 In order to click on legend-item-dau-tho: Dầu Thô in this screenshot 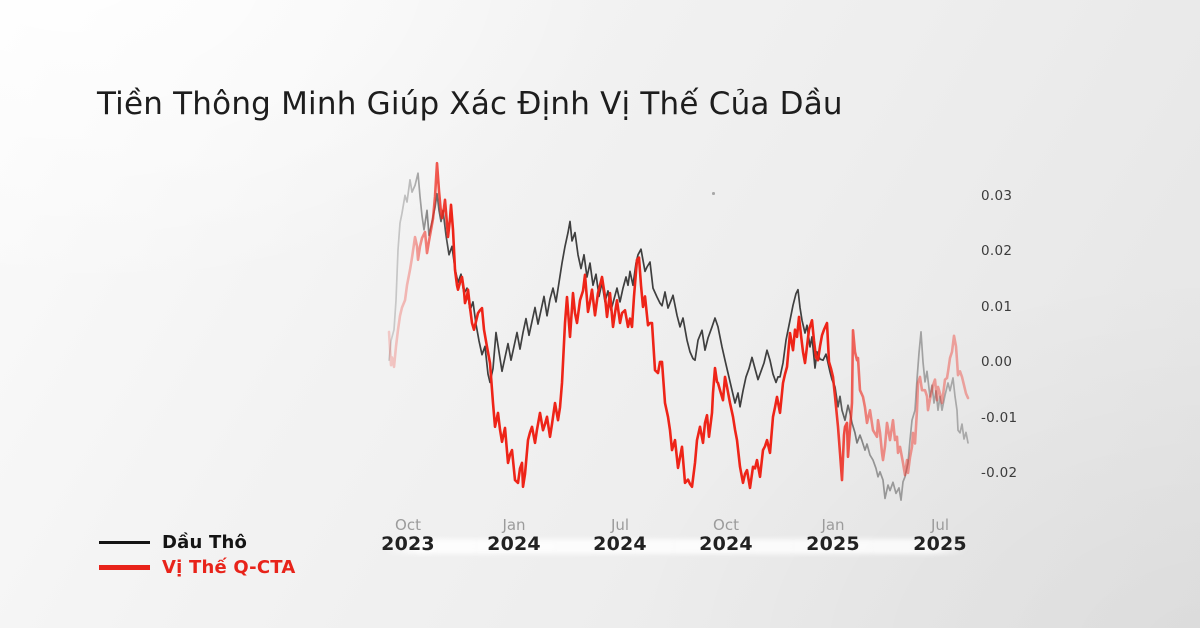, I will do `click(197, 542)`.